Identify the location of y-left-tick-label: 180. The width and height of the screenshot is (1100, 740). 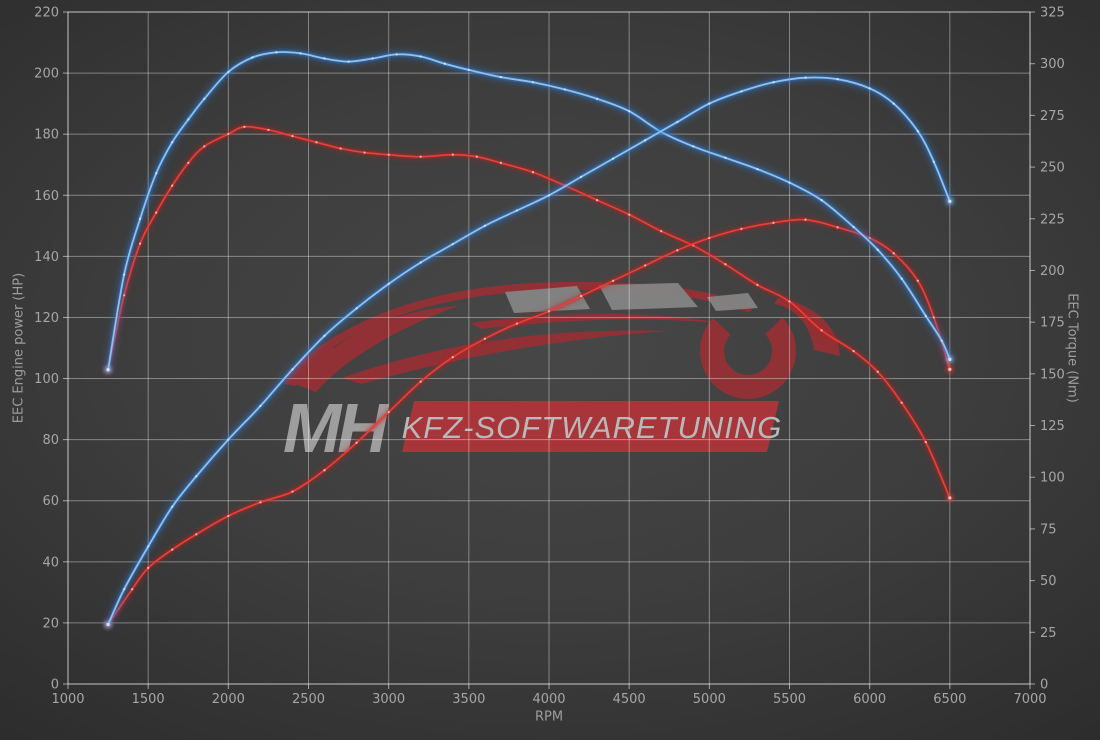
(46, 135).